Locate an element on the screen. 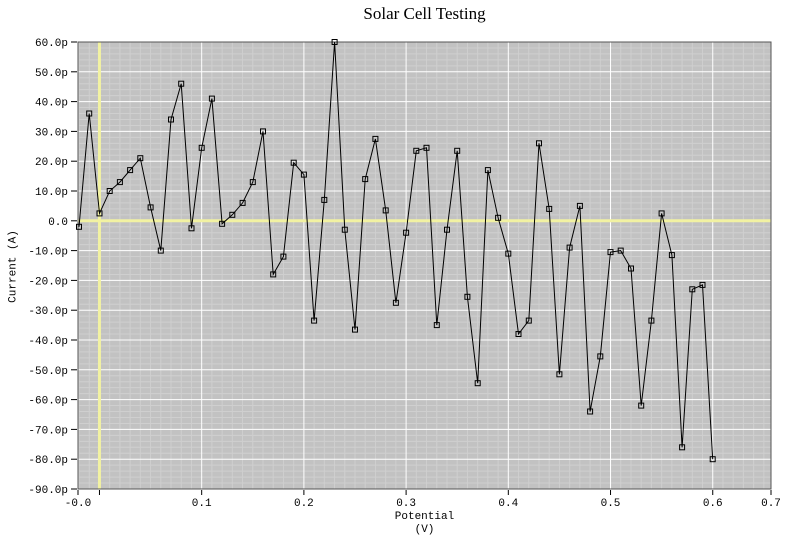  y-tick-label: -60.0p is located at coordinates (48, 402).